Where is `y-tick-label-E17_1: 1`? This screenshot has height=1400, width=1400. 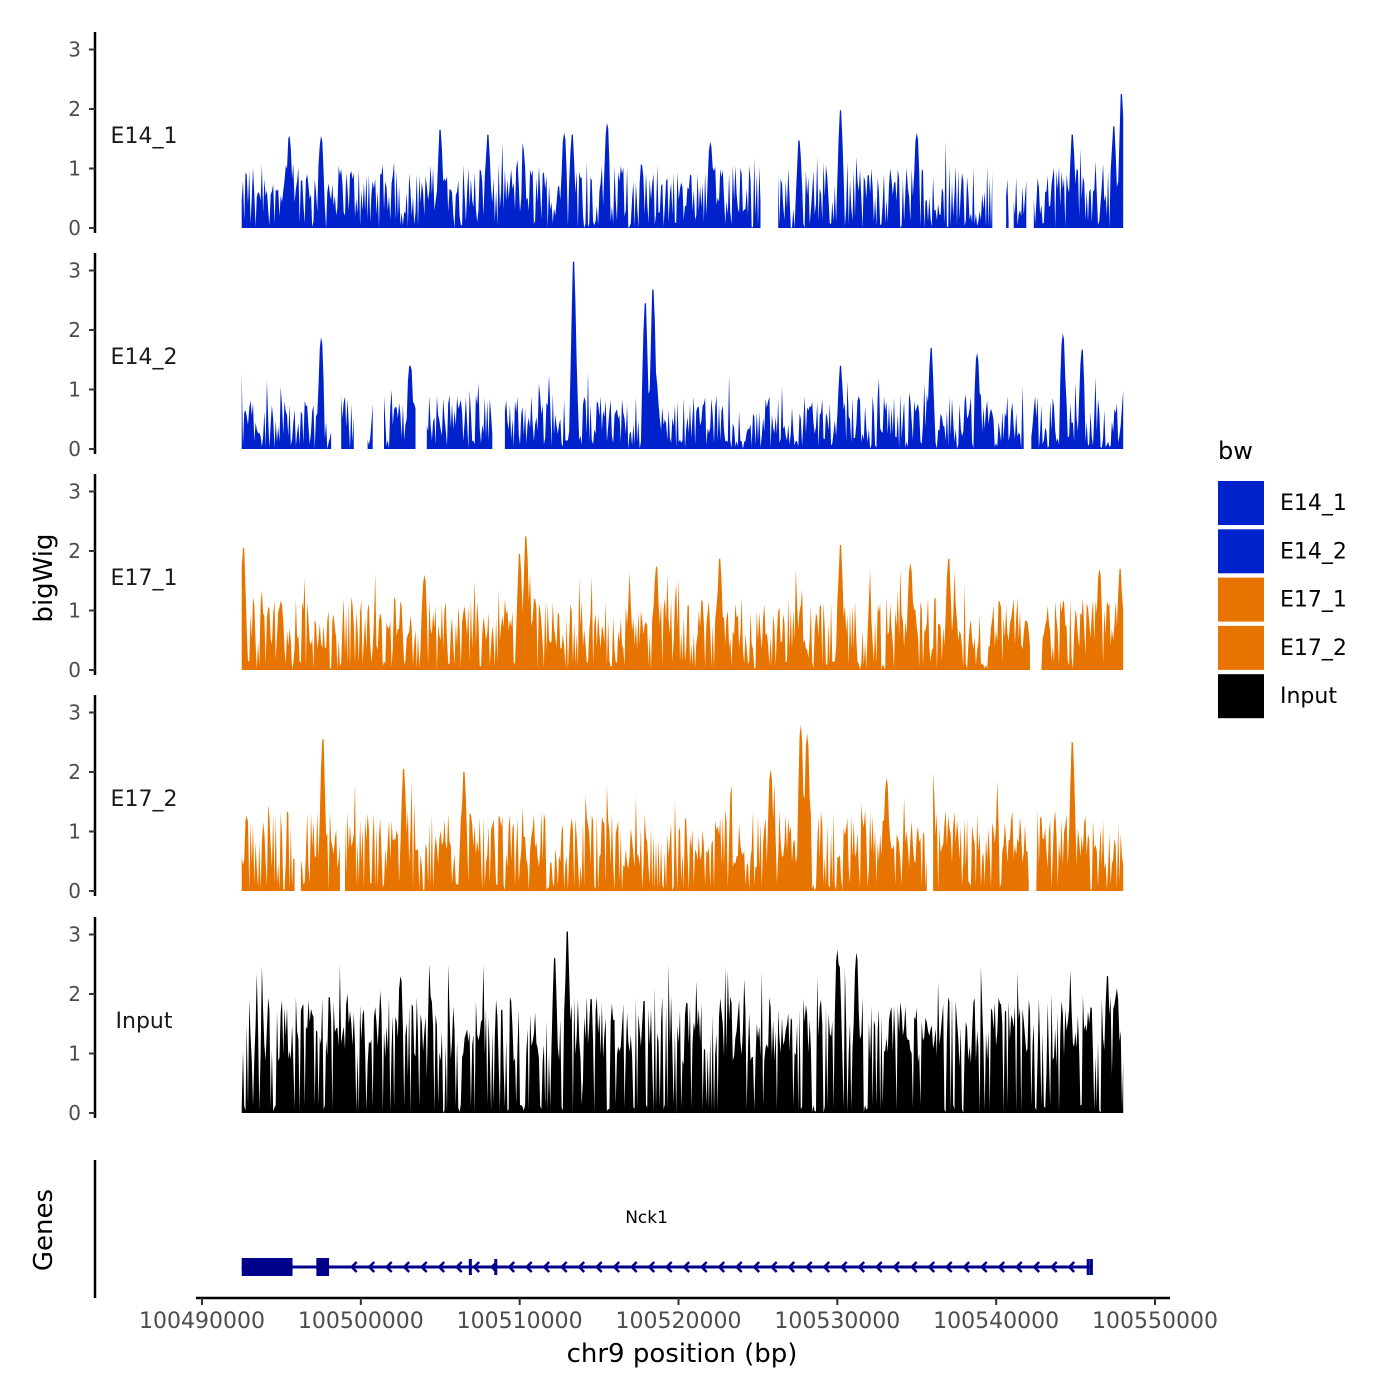
y-tick-label-E17_1: 1 is located at coordinates (74, 611).